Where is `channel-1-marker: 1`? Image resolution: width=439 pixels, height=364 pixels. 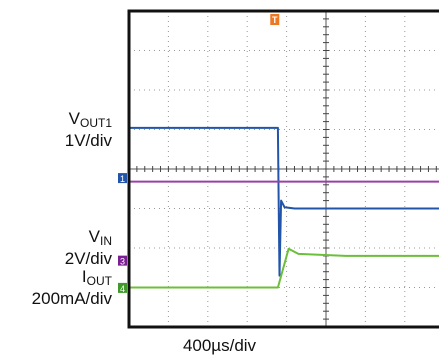 channel-1-marker: 1 is located at coordinates (122, 178).